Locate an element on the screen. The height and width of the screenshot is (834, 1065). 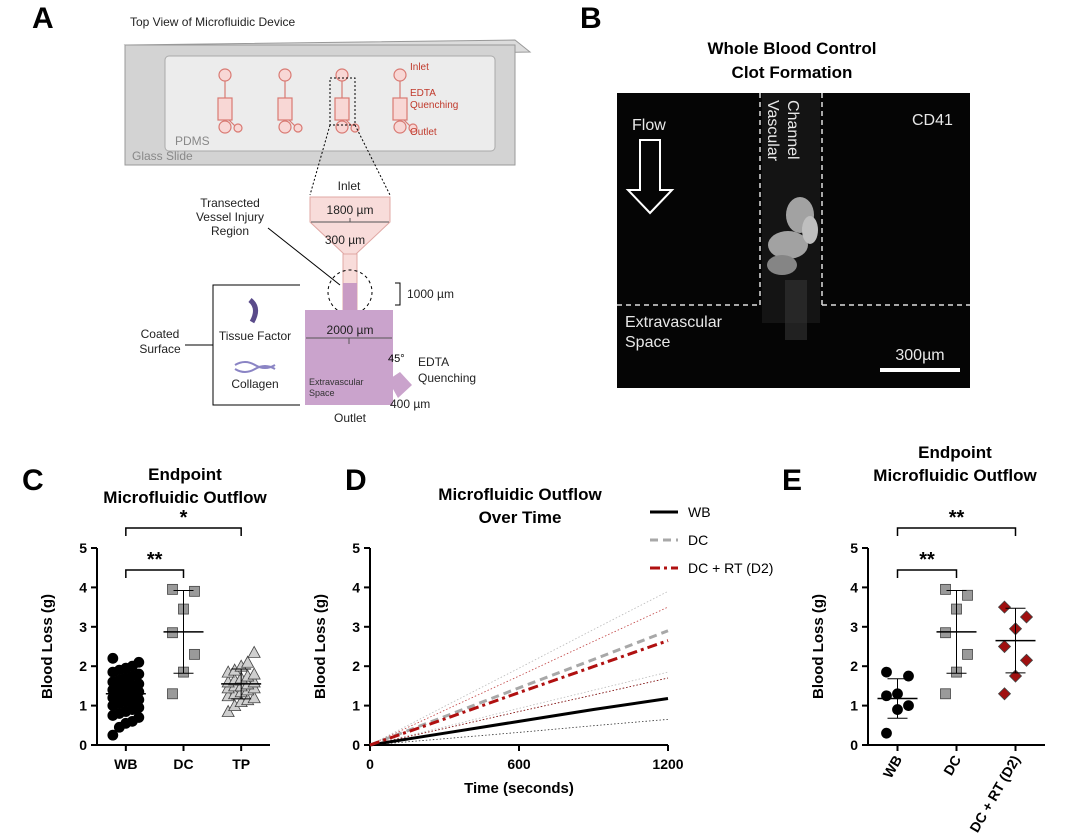
panel-label: A is located at coordinates (43, 18).